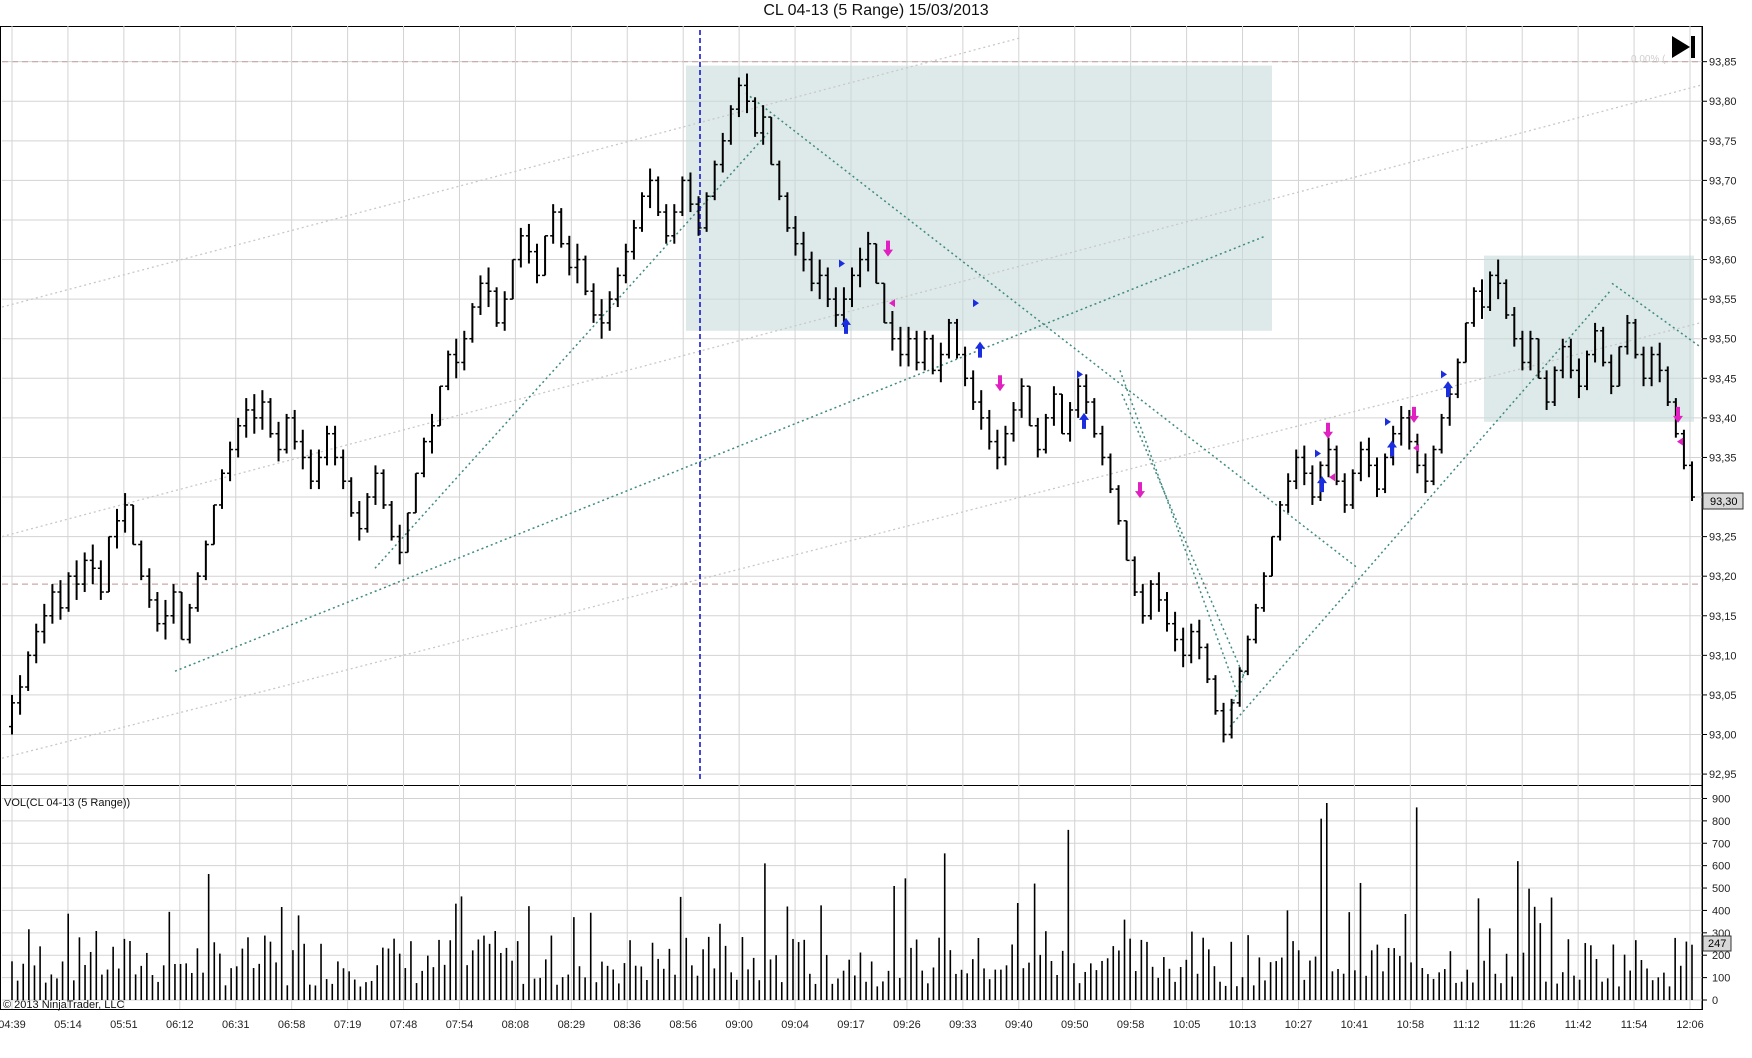  Describe the element at coordinates (1723, 538) in the screenshot. I see `price-tick-label: 93,25` at that location.